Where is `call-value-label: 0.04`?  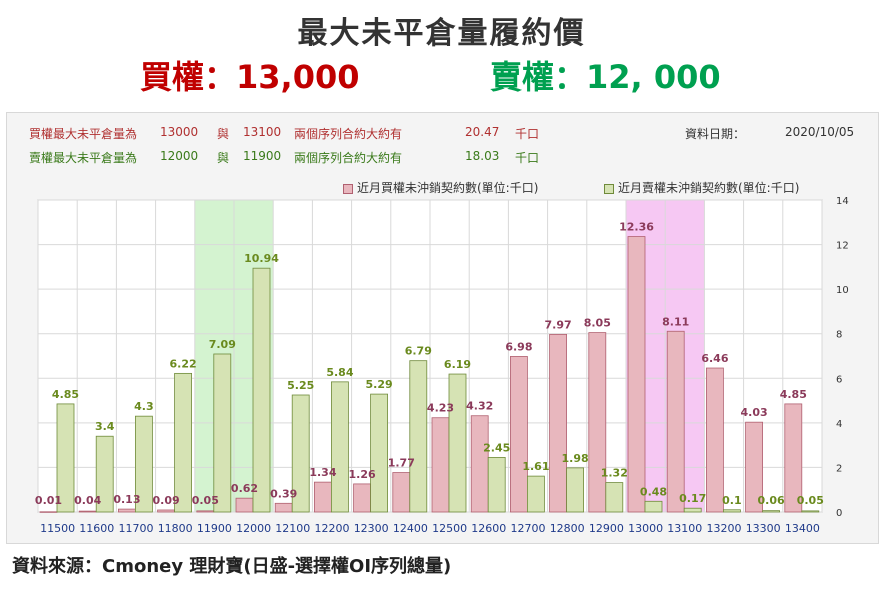 call-value-label: 0.04 is located at coordinates (87, 500).